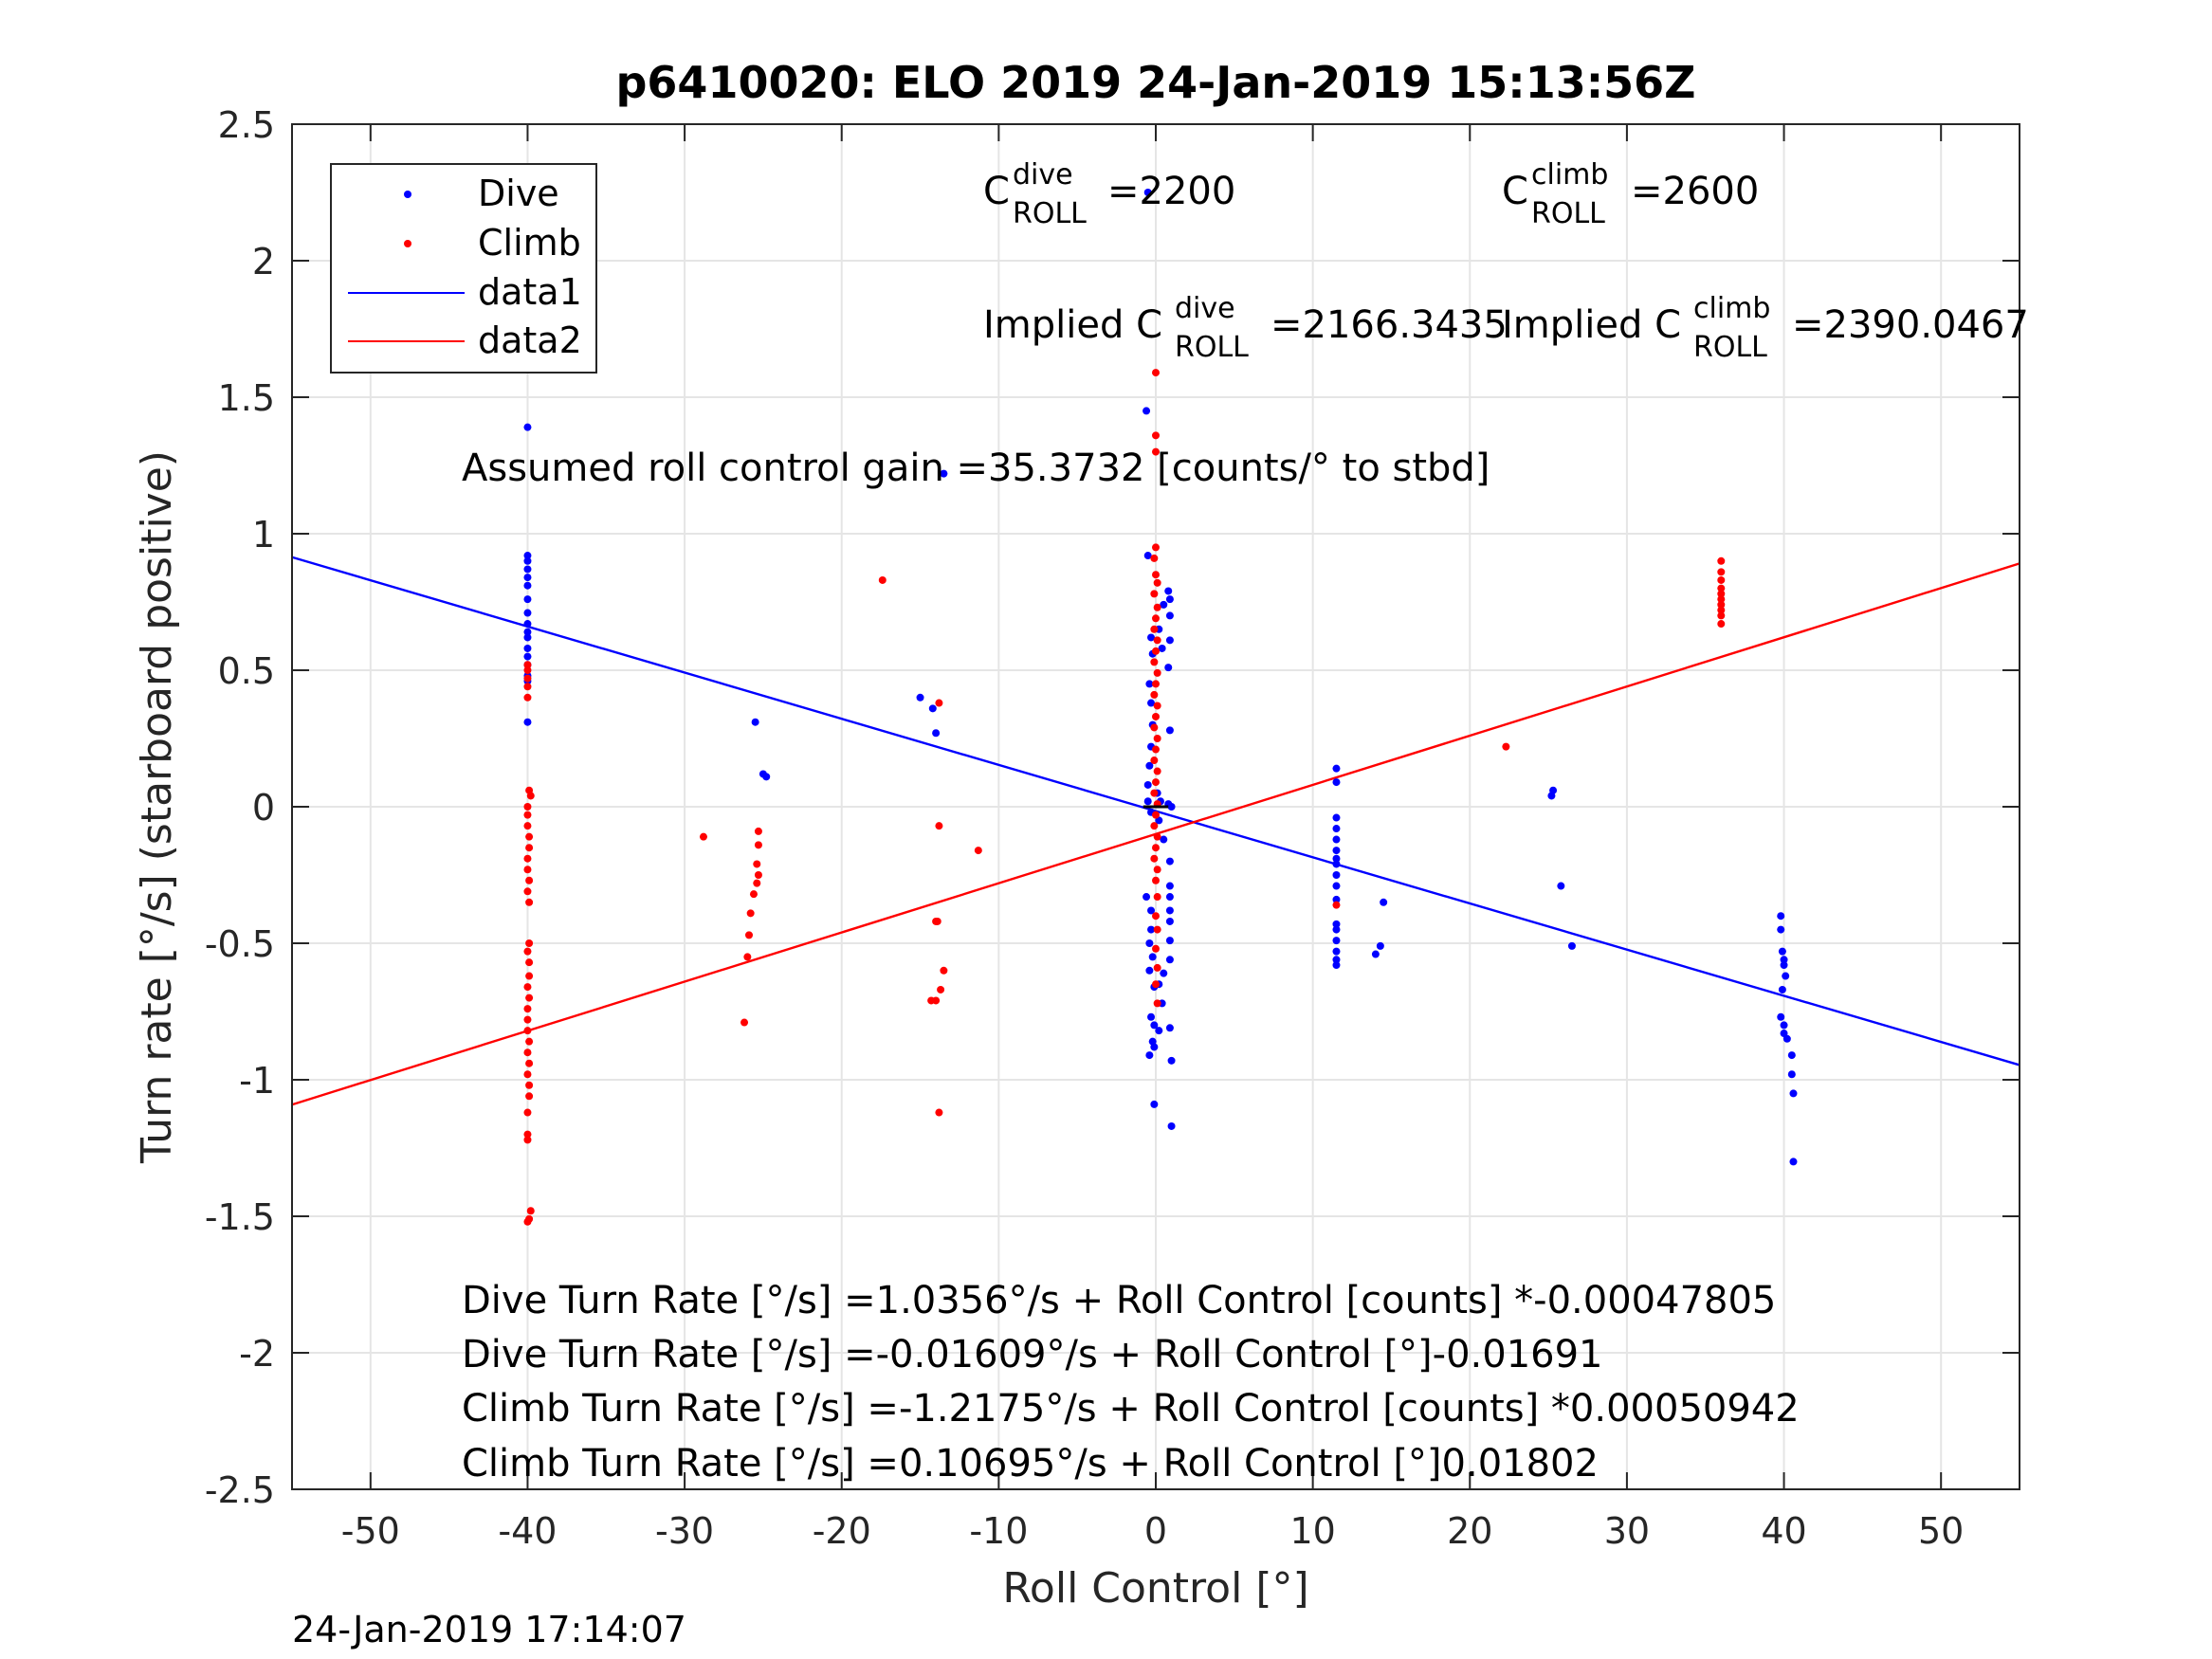 This screenshot has width=2212, height=1659. I want to click on implied-climb-base: Implied C, so click(1591, 325).